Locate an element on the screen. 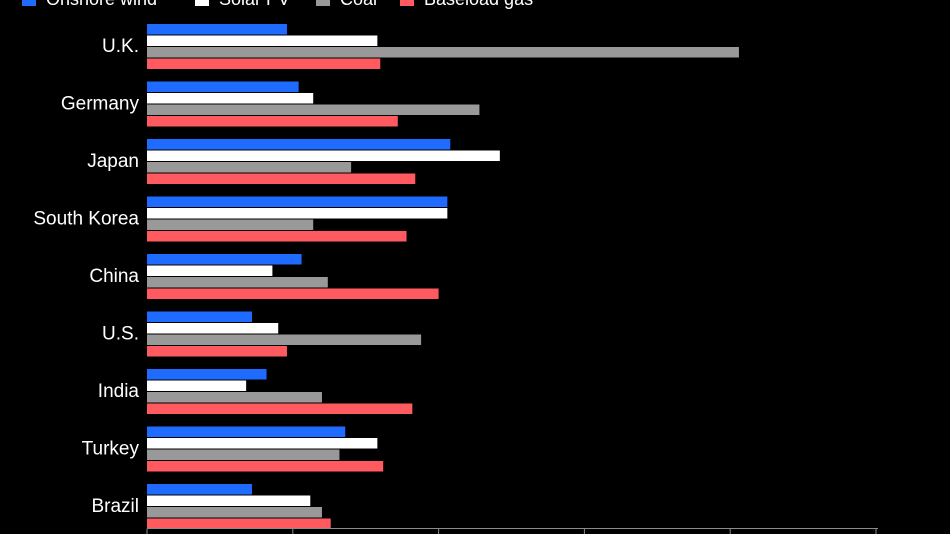 The height and width of the screenshot is (534, 950). category-label: Germany is located at coordinates (100, 104).